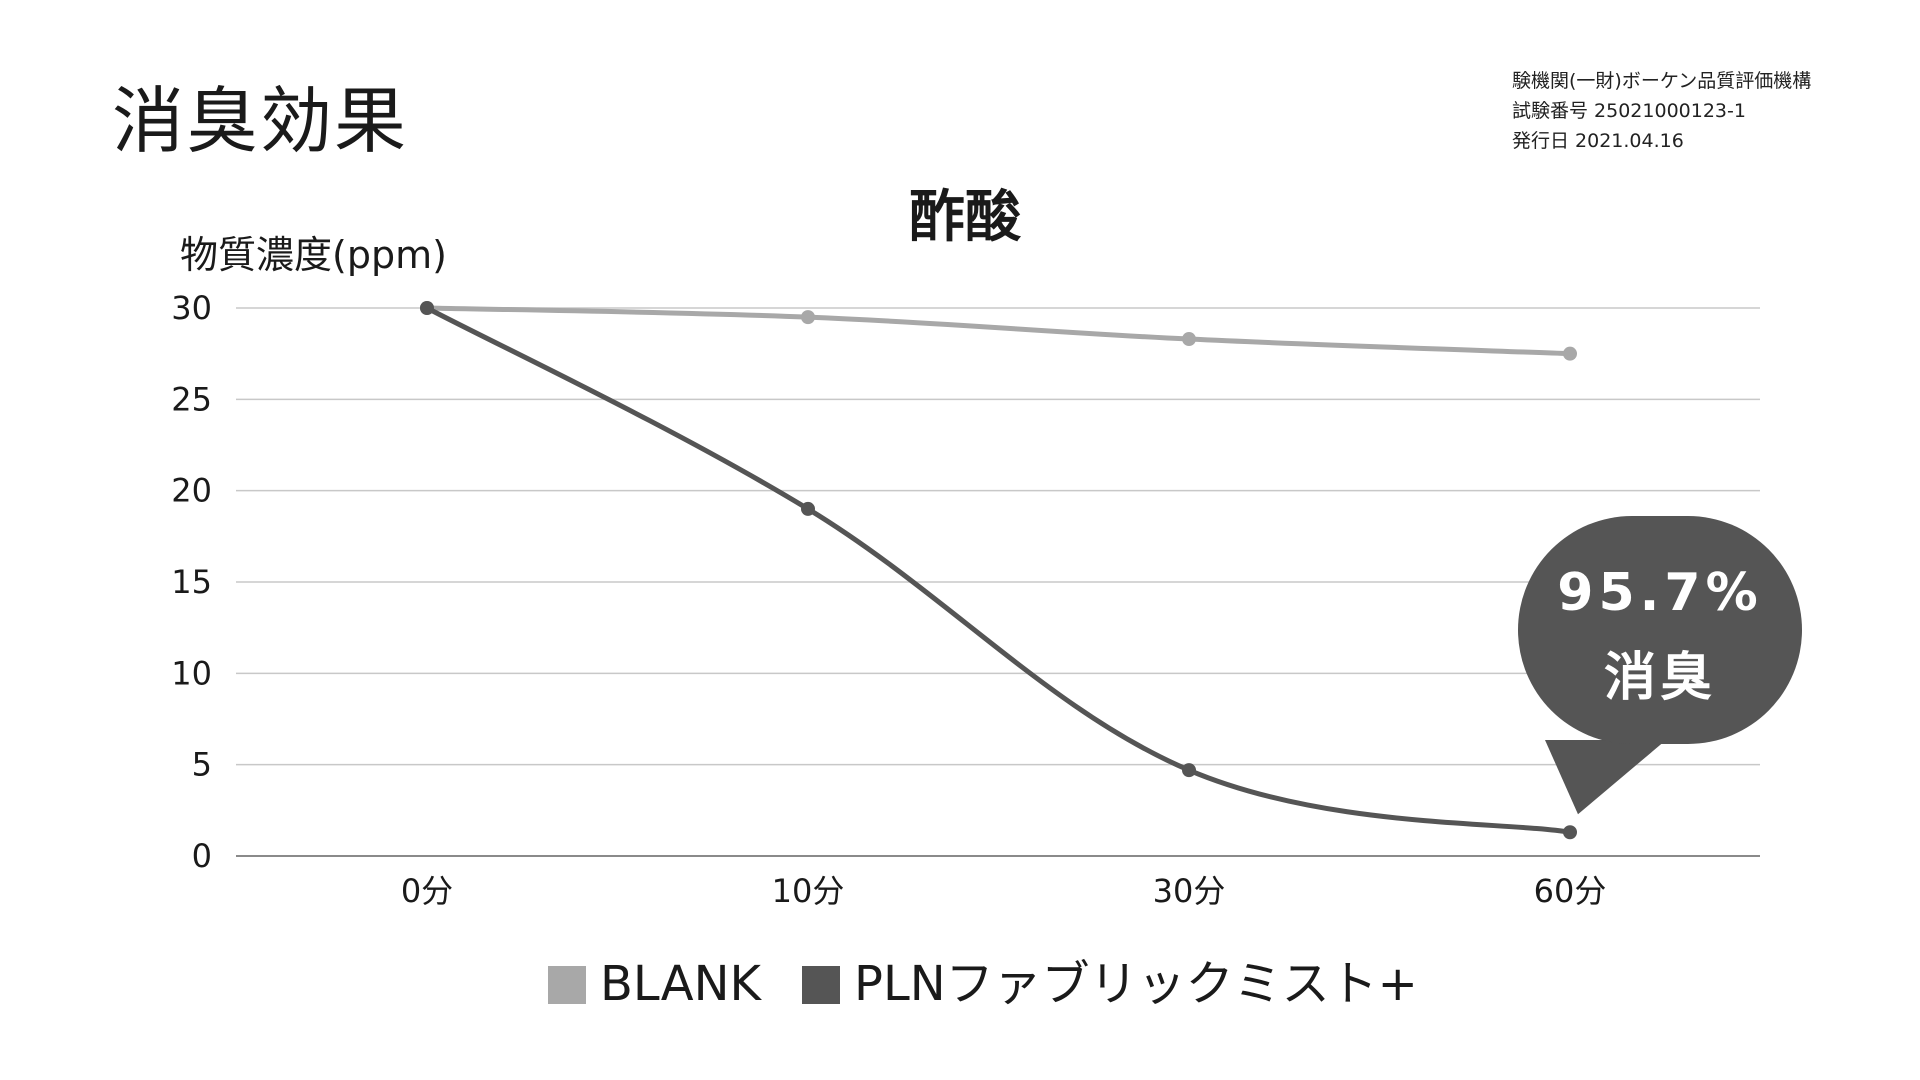  I want to click on y-tick-label: 15, so click(191, 582).